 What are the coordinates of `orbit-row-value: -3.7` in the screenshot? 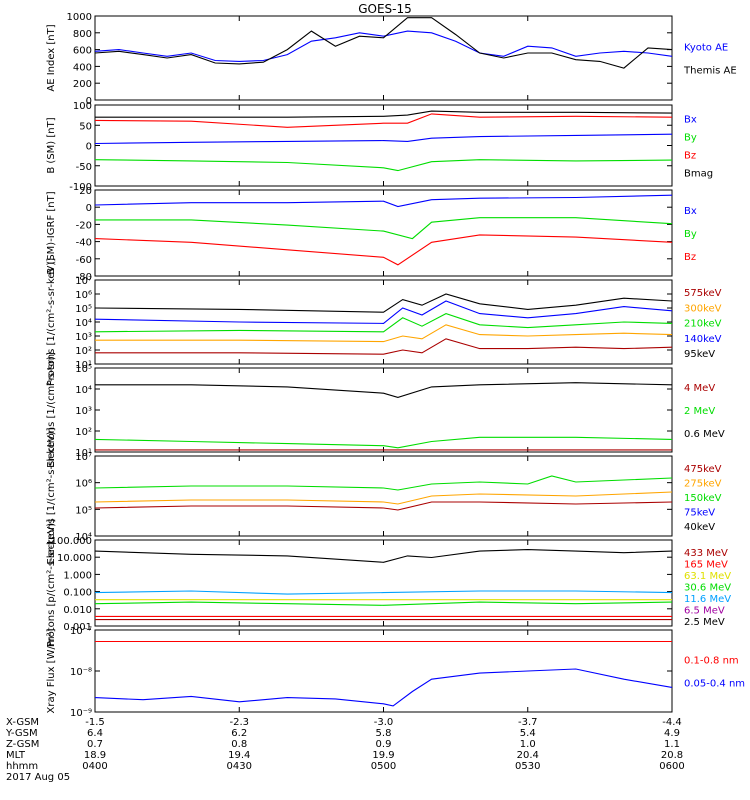 It's located at (528, 722).